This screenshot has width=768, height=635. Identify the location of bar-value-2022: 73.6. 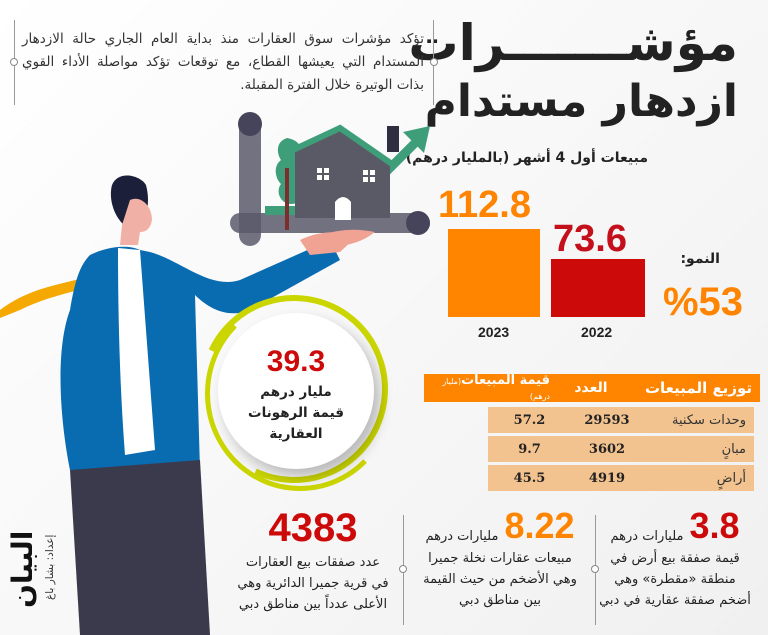
(590, 239).